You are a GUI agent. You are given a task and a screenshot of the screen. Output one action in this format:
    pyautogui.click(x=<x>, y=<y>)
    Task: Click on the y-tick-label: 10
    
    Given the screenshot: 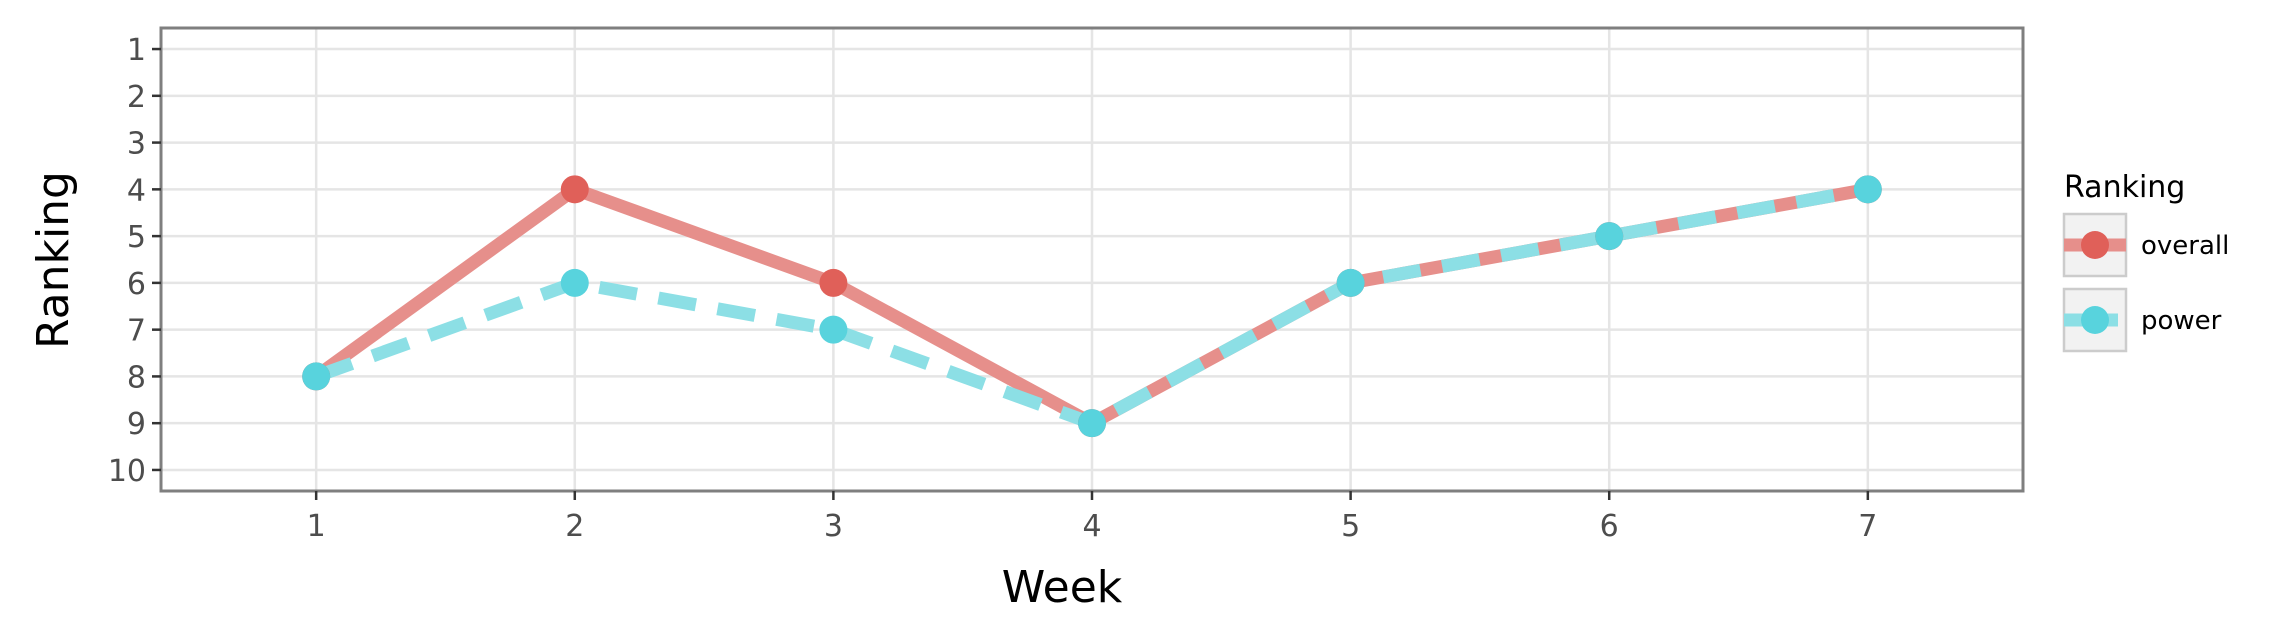 What is the action you would take?
    pyautogui.click(x=127, y=471)
    